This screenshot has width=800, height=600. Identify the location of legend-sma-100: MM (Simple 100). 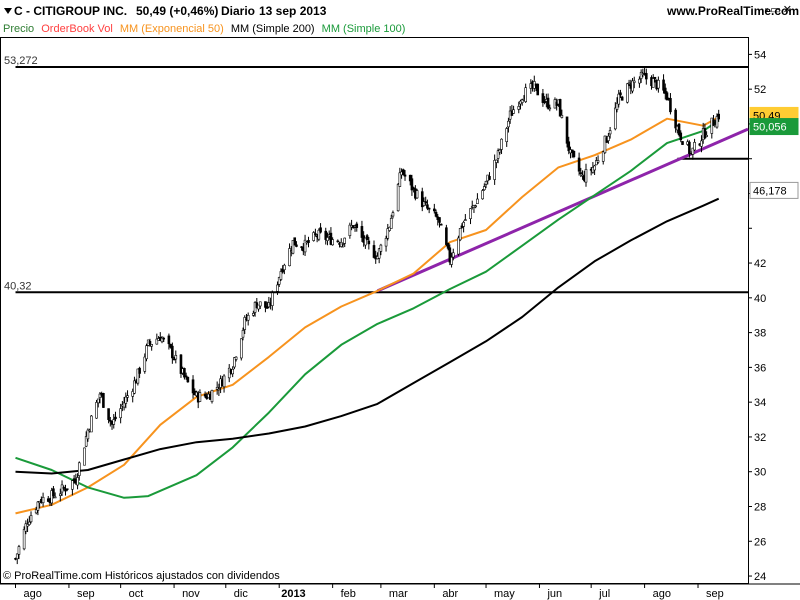
(363, 29).